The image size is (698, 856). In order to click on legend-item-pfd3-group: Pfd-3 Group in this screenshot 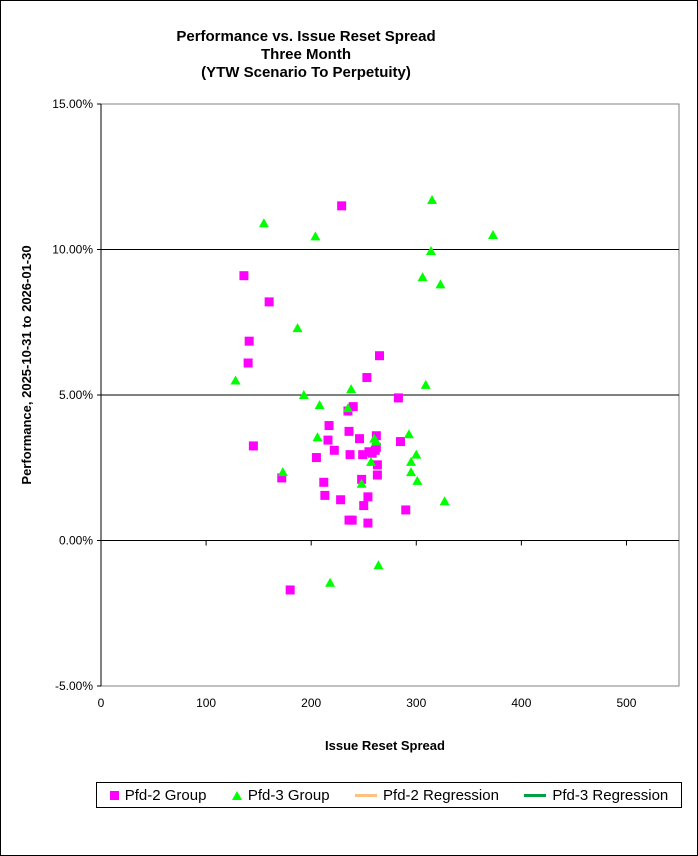, I will do `click(280, 795)`.